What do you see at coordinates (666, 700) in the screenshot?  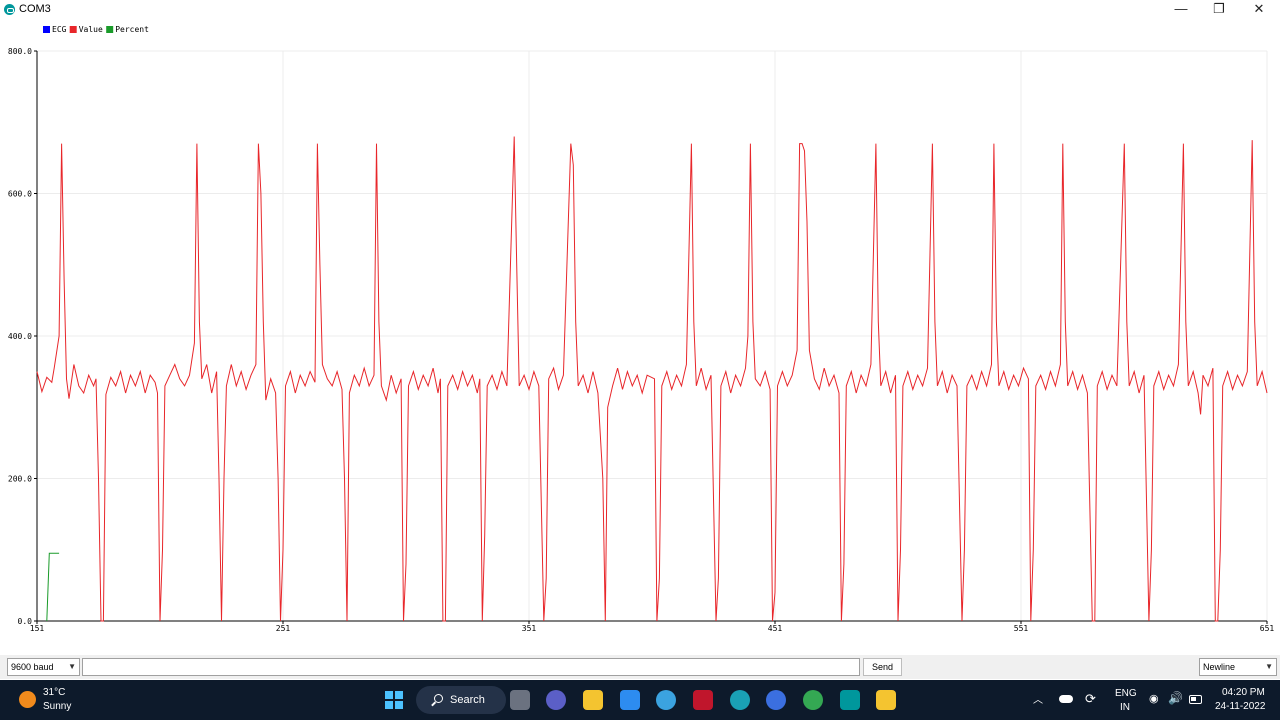 I see `edge-update-icon` at bounding box center [666, 700].